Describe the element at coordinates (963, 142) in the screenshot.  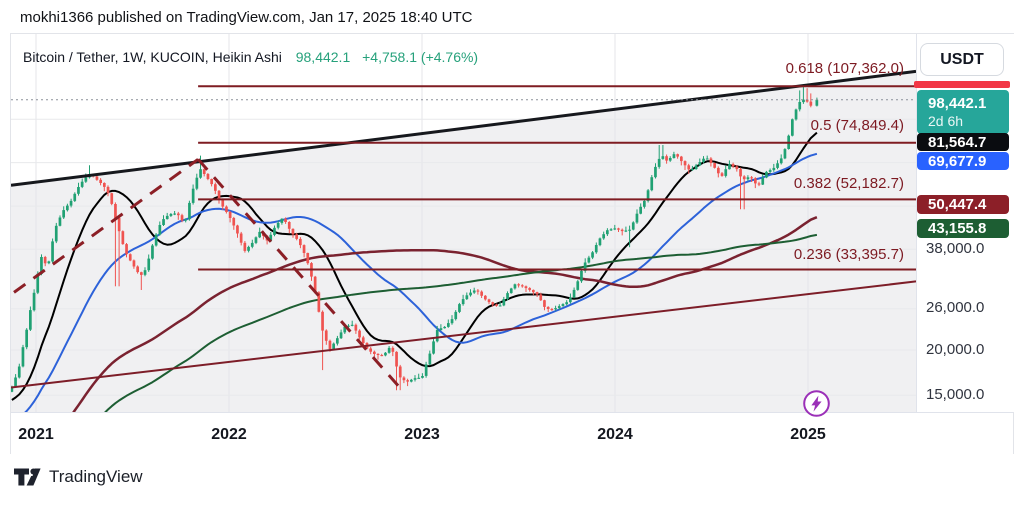
I see `ma-fast-badge: 81,564.7` at that location.